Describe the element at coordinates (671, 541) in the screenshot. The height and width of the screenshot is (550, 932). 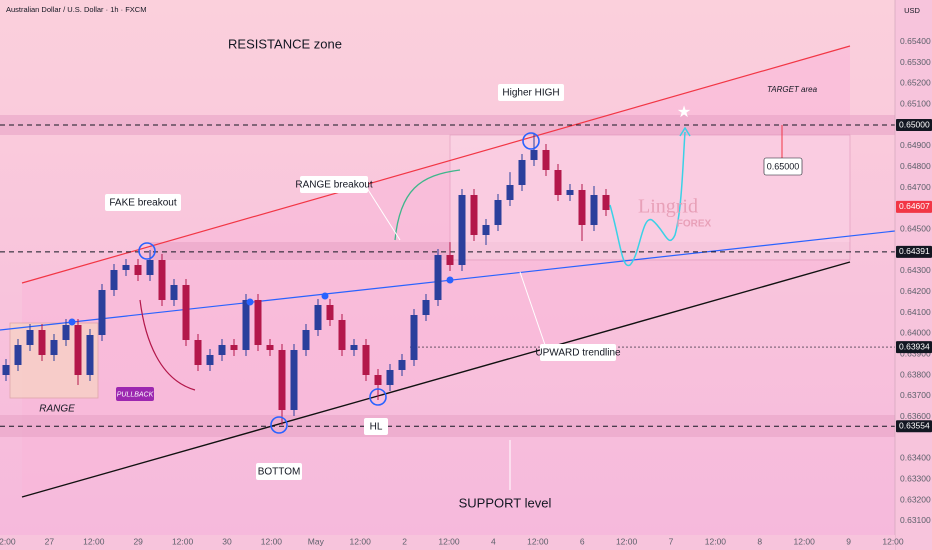
I see `x-tick-label: 7` at that location.